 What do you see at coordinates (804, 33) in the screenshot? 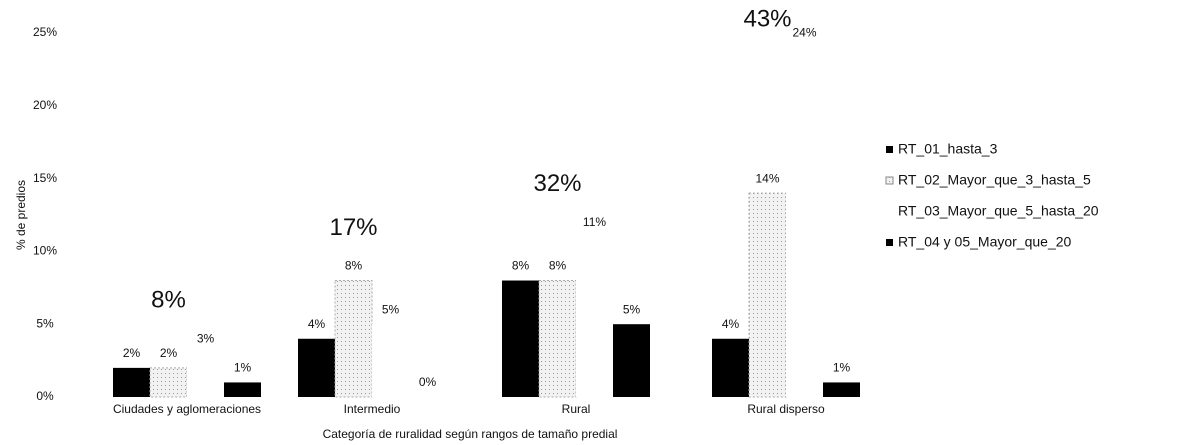
I see `data-label: 24%` at bounding box center [804, 33].